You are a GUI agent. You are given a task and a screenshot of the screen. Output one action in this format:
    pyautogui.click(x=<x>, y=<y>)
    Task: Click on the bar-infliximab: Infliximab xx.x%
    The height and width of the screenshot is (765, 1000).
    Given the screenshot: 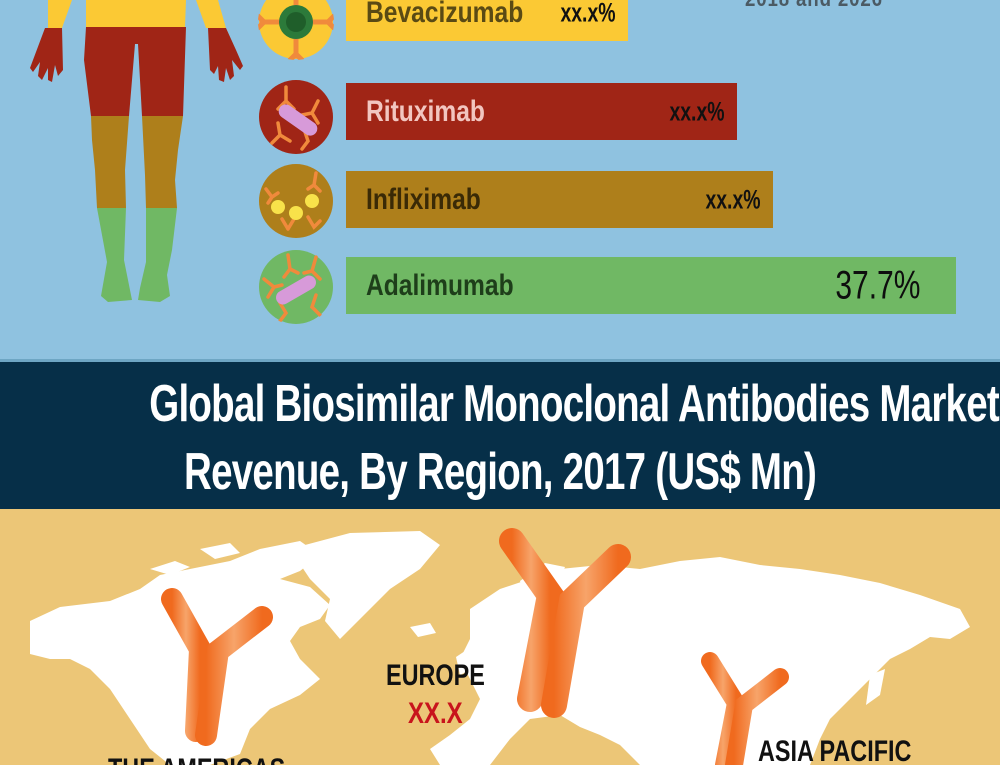 What is the action you would take?
    pyautogui.click(x=559, y=199)
    